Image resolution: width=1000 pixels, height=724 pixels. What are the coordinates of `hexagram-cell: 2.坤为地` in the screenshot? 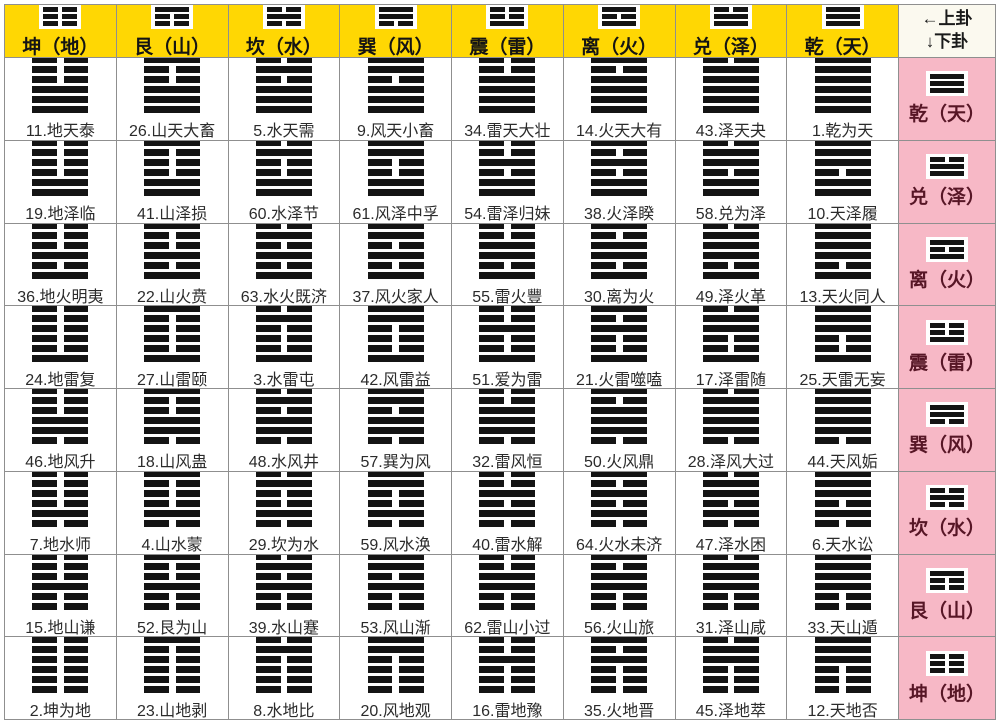 It's located at (60, 678).